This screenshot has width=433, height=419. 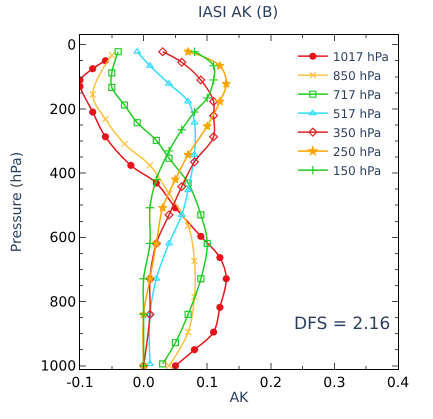 I want to click on x-axis-title: AK, so click(x=240, y=398).